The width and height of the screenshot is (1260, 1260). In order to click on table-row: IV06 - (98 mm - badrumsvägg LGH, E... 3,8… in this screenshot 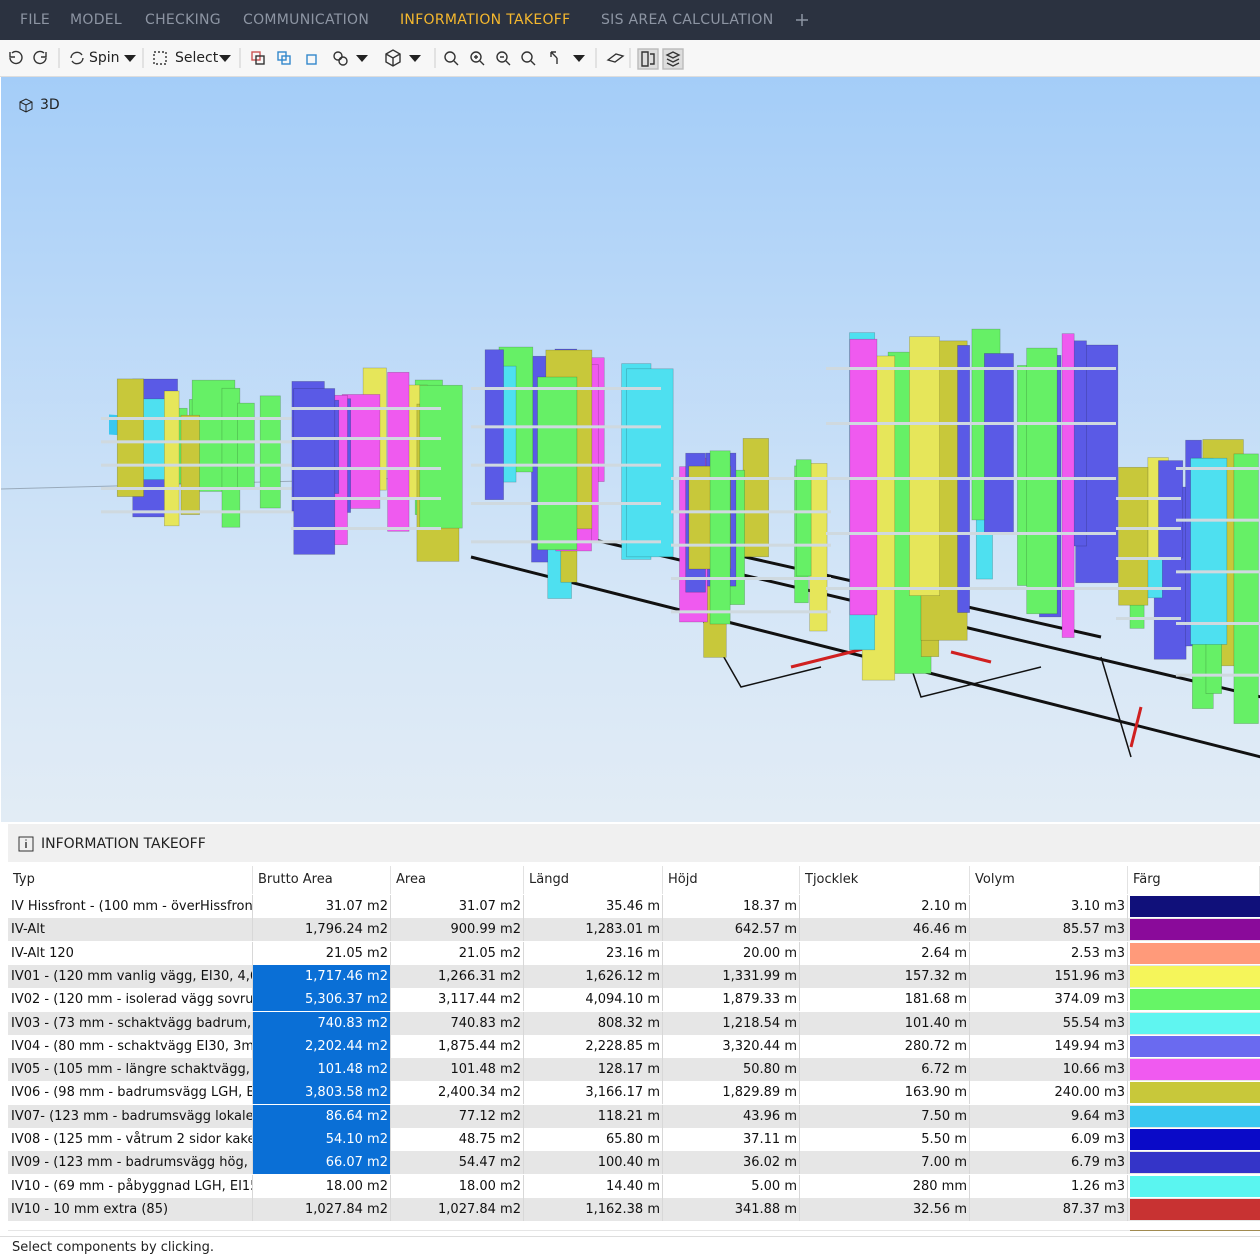, I will do `click(634, 1093)`.